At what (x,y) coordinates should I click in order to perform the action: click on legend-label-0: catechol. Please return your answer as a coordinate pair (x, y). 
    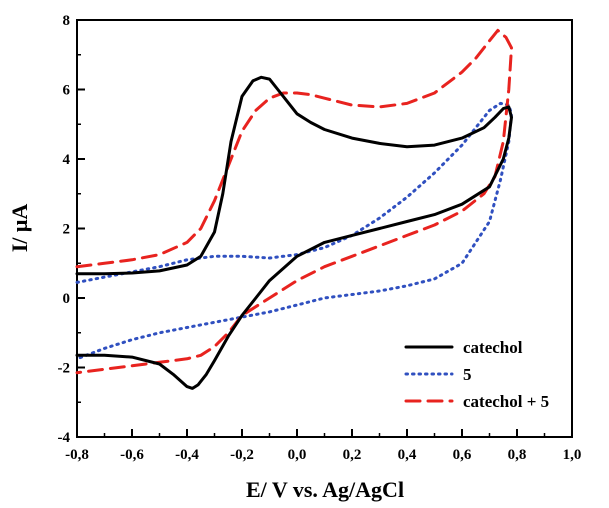
    Looking at the image, I should click on (493, 347).